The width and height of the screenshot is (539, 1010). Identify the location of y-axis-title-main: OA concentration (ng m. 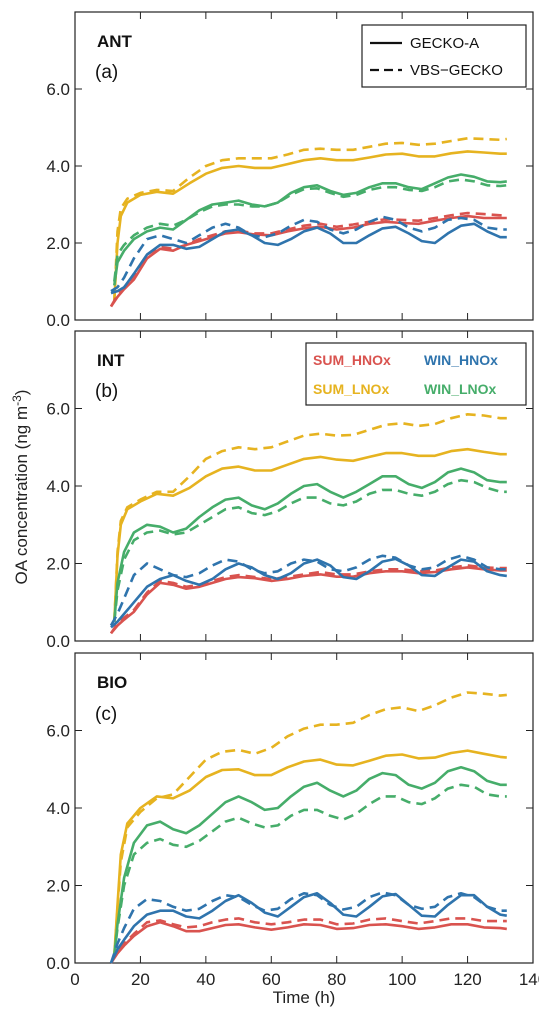
(21, 495).